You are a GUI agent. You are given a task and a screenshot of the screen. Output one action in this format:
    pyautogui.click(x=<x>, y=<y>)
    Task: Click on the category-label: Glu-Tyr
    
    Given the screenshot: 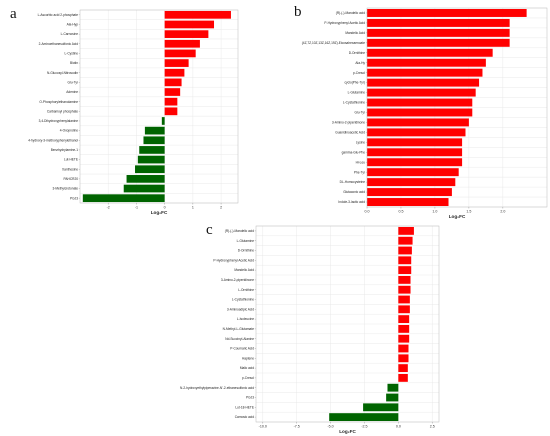 What is the action you would take?
    pyautogui.click(x=73, y=82)
    